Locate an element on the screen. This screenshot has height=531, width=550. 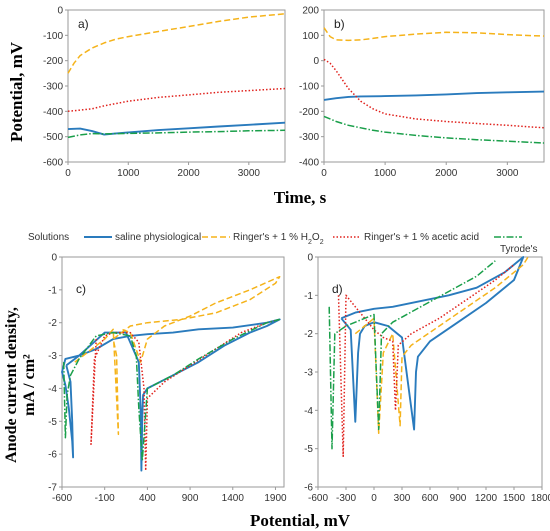
legend-label-acetic: Ringer's + 1 % acetic acid is located at coordinates (421, 237).